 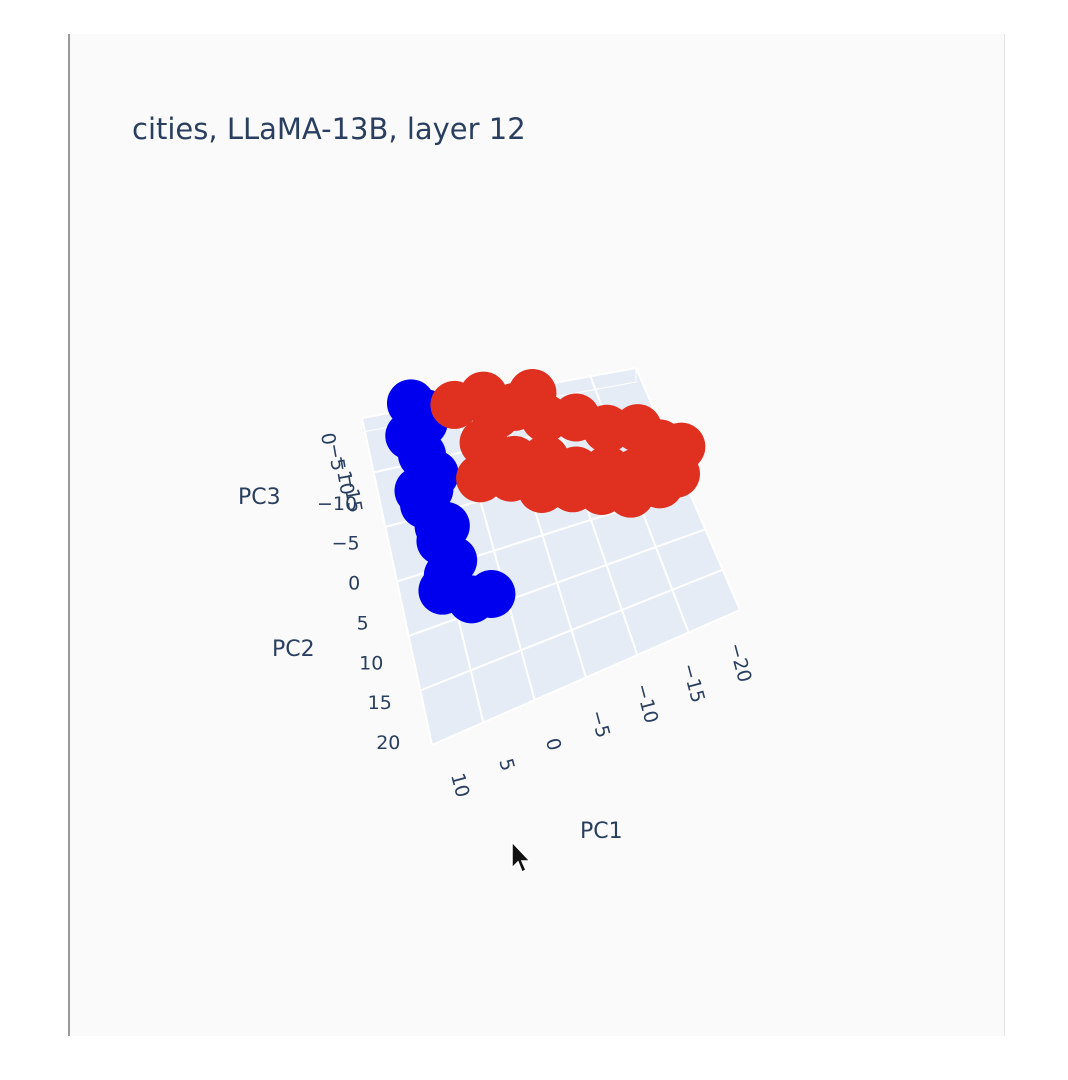 What do you see at coordinates (740, 662) in the screenshot?
I see `pc1-tick: −20` at bounding box center [740, 662].